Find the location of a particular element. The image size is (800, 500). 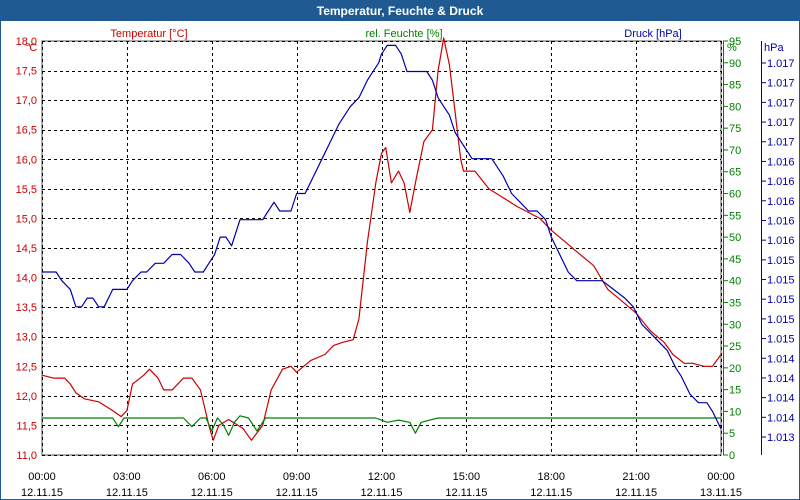

x-tick-time-label: 18:00 is located at coordinates (551, 477).